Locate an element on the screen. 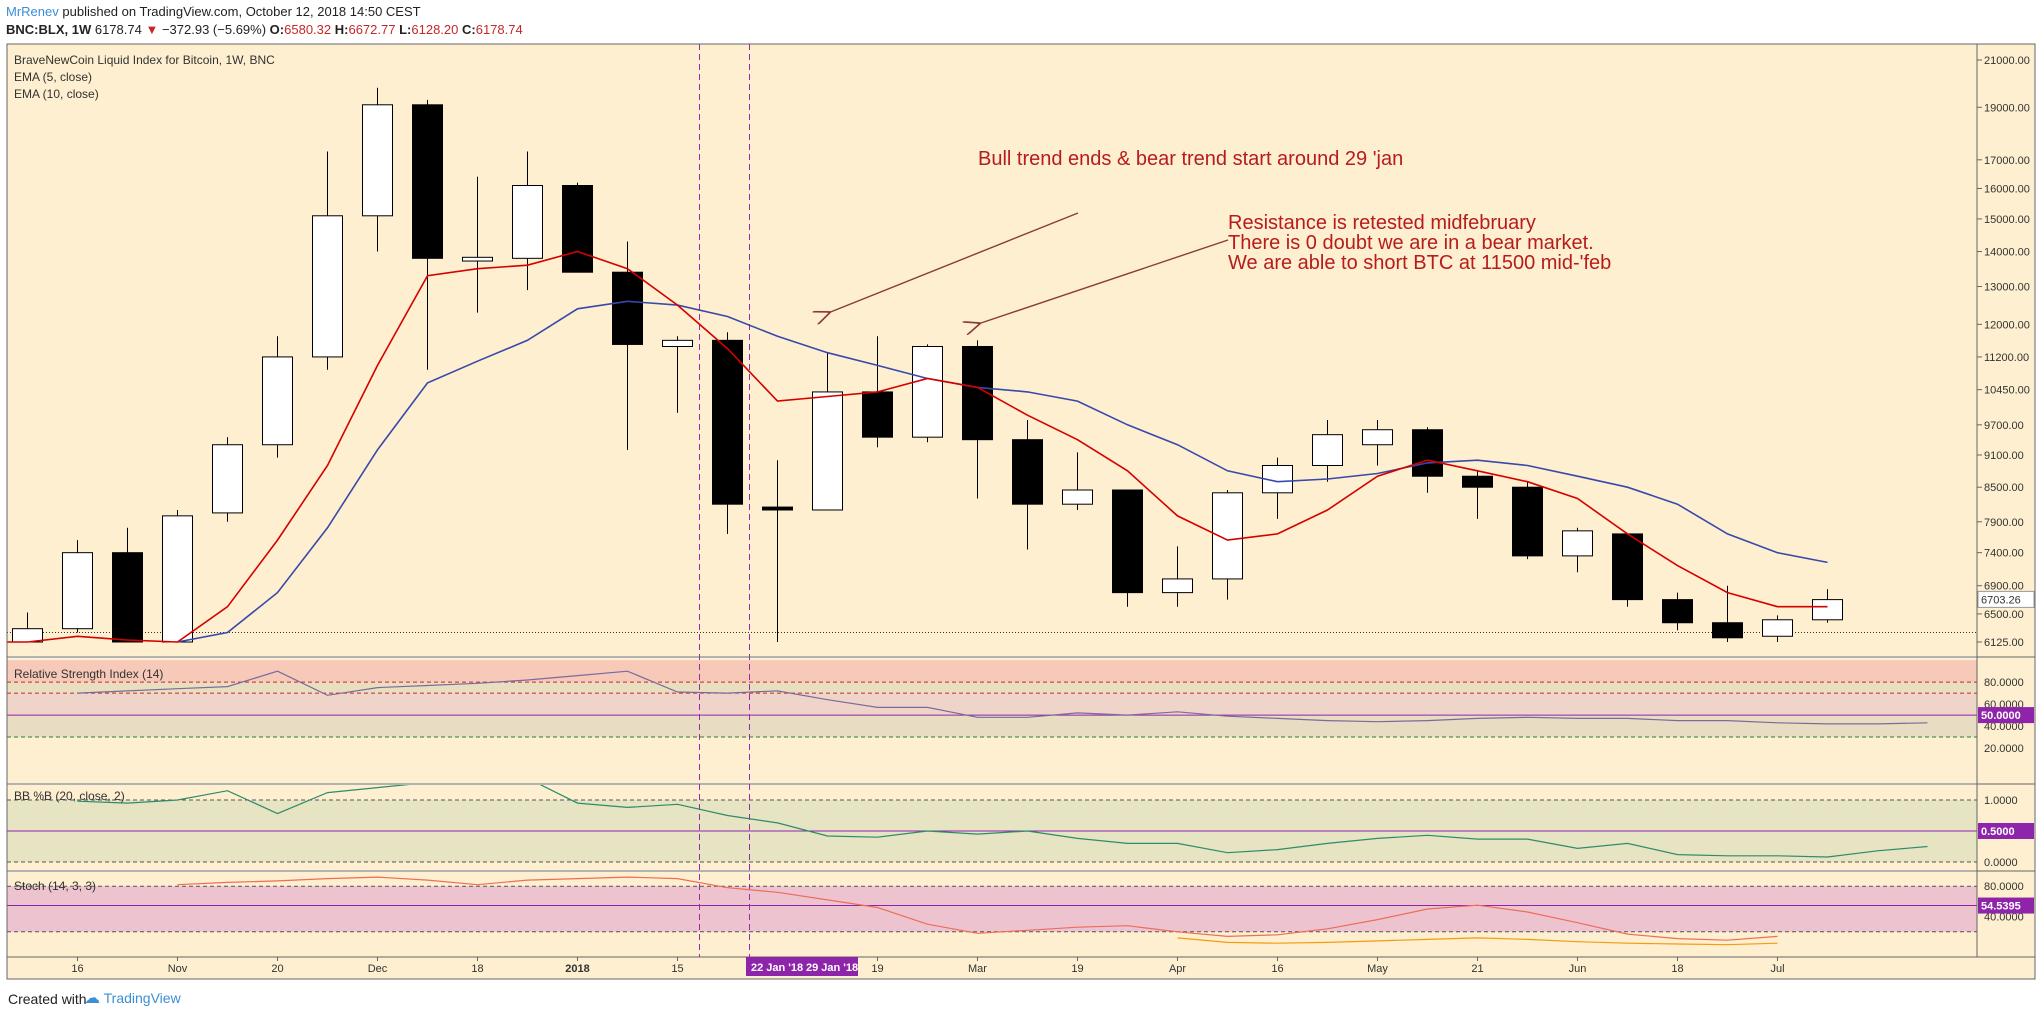  cloud-icon: ☁ is located at coordinates (92, 998).